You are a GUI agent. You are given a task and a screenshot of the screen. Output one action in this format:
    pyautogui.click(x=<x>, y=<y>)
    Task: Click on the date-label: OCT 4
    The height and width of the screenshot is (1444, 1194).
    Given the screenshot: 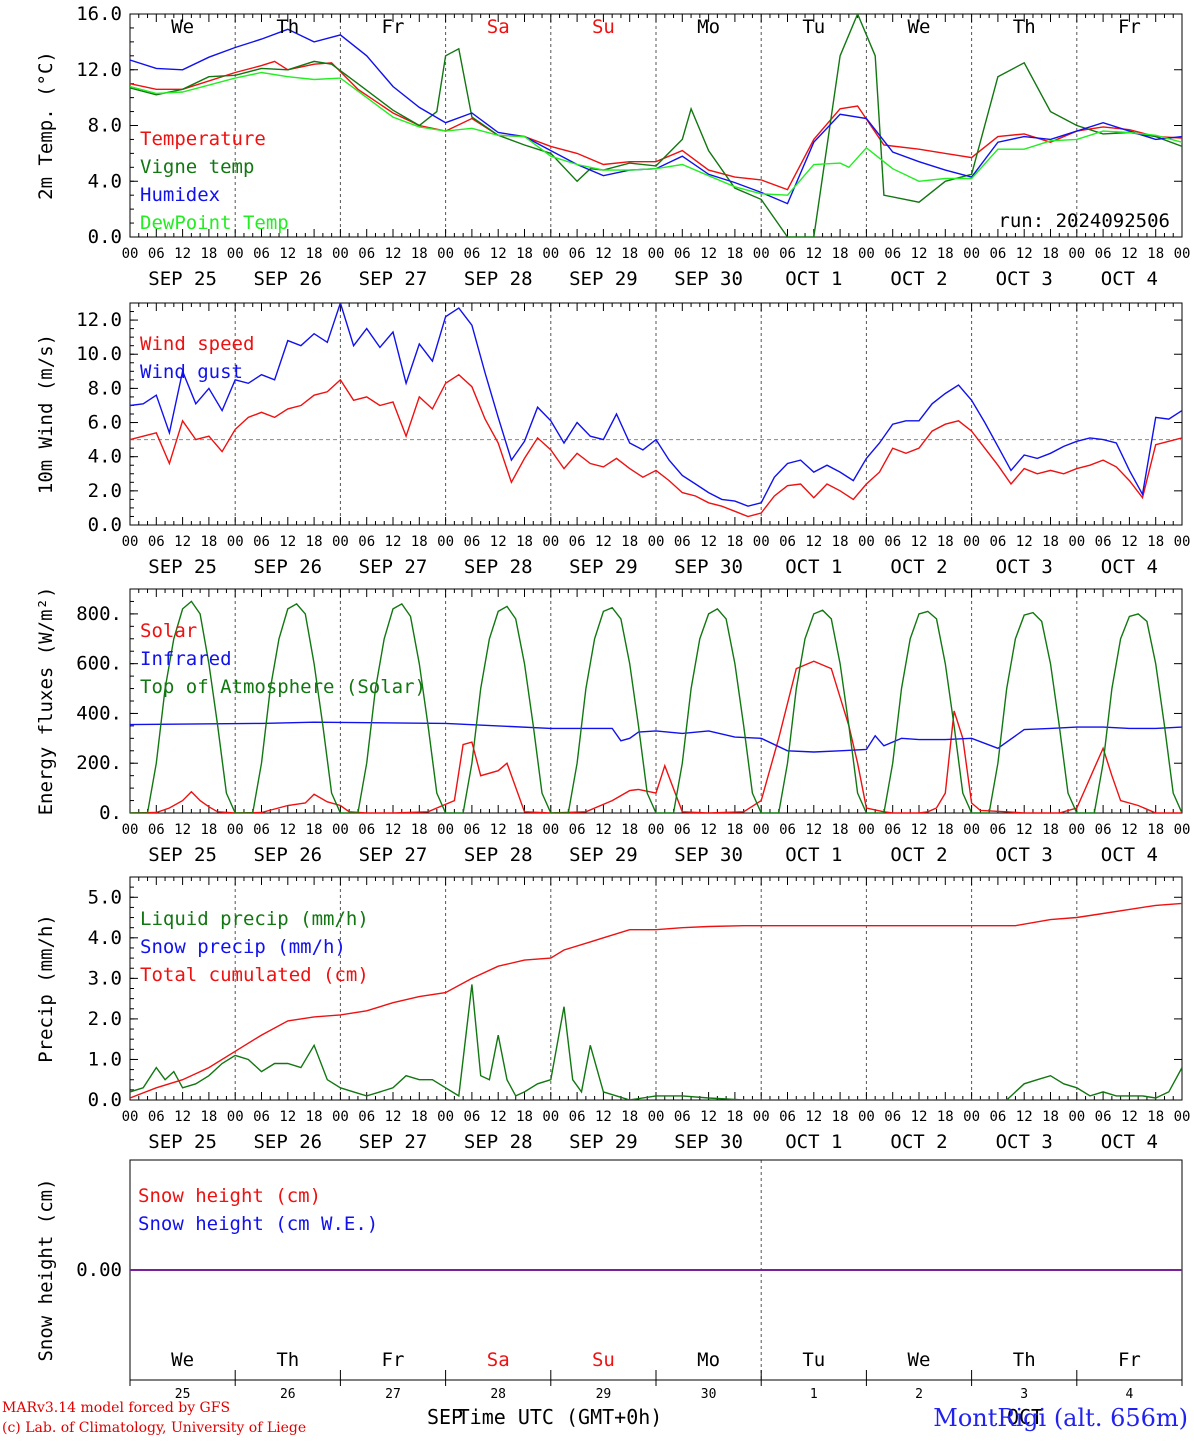 What is the action you would take?
    pyautogui.click(x=1129, y=855)
    